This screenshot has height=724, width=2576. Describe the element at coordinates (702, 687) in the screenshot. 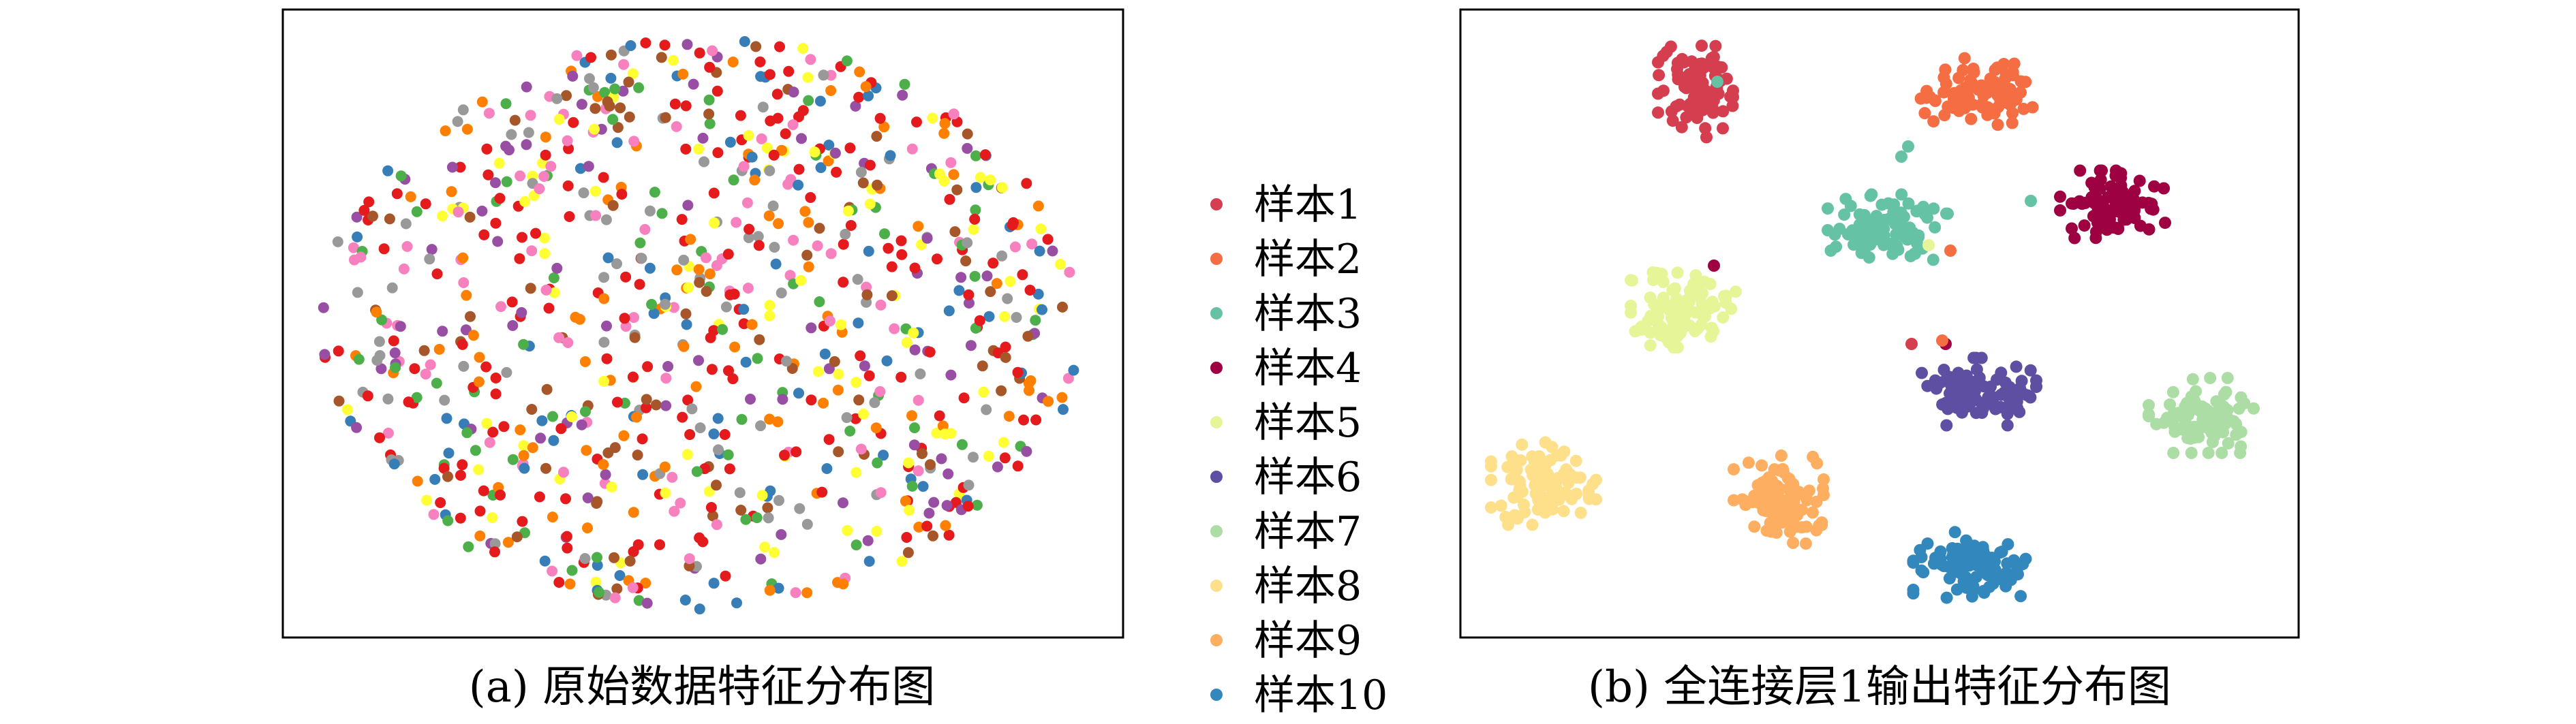

I see `panel-a-caption: (a) 原始数据特征分布图` at that location.